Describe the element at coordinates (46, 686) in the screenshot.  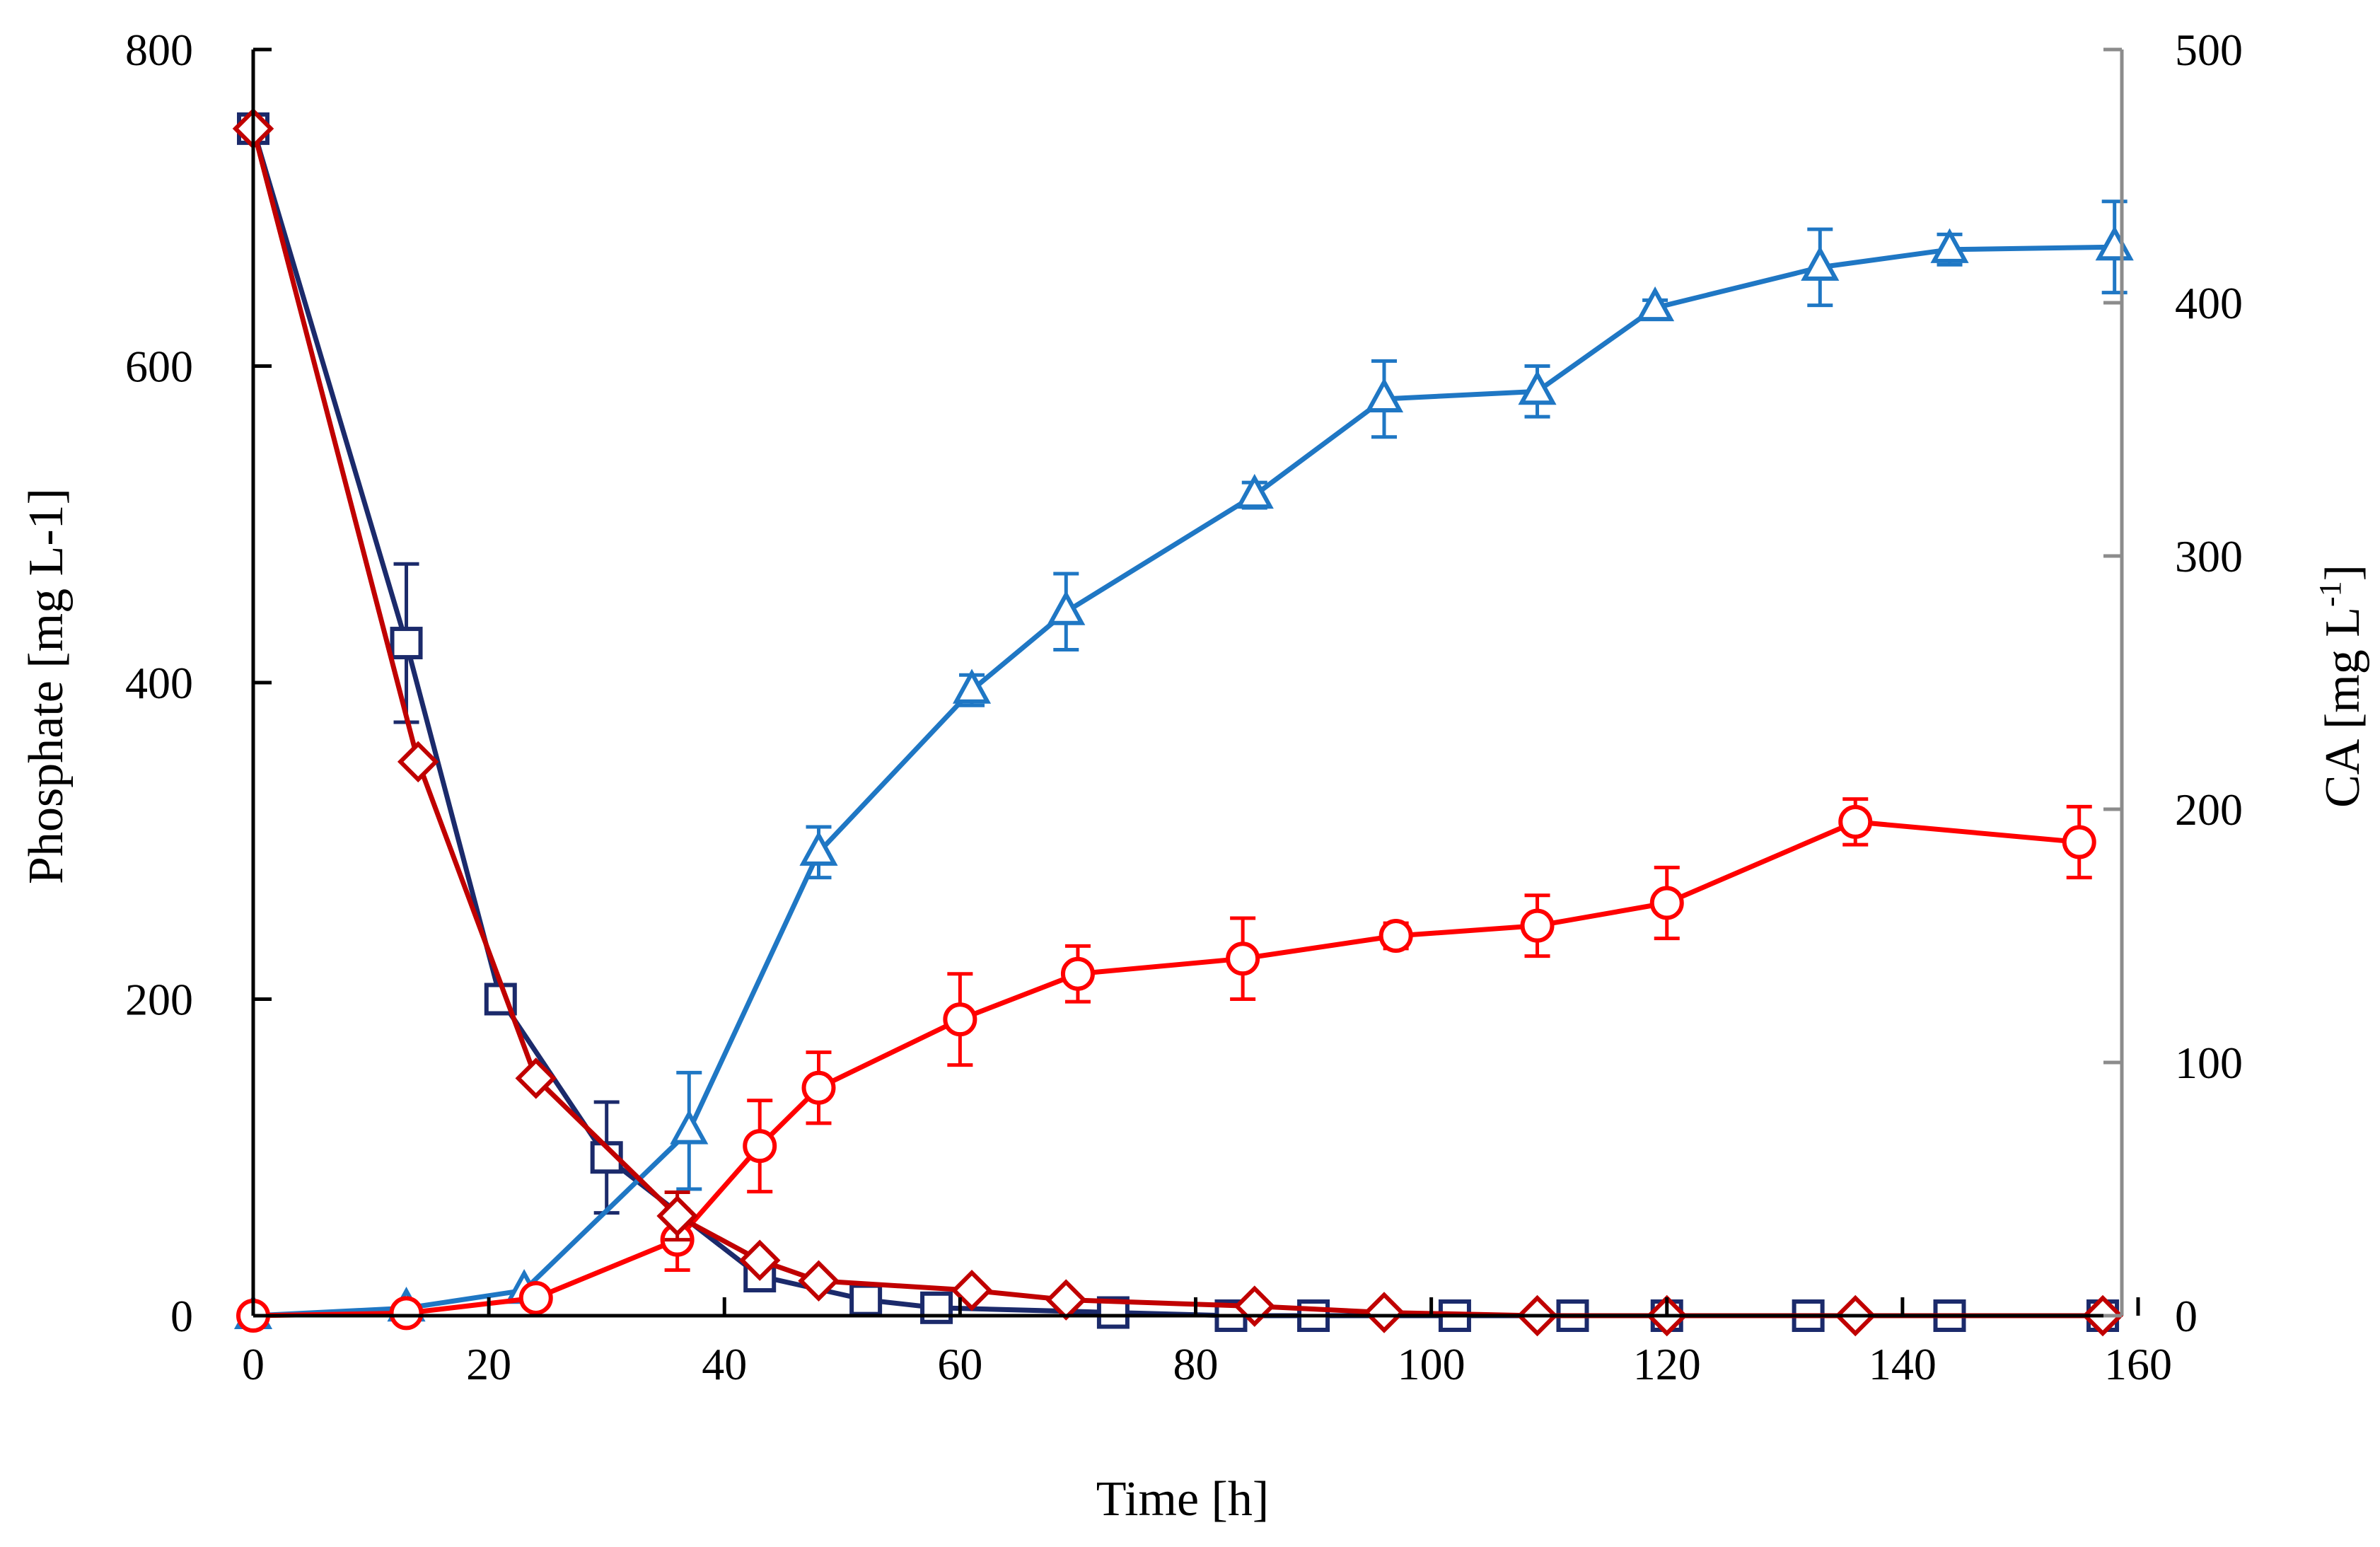
I see `y-axis-left-label: Phosphate [mg L-1]` at that location.